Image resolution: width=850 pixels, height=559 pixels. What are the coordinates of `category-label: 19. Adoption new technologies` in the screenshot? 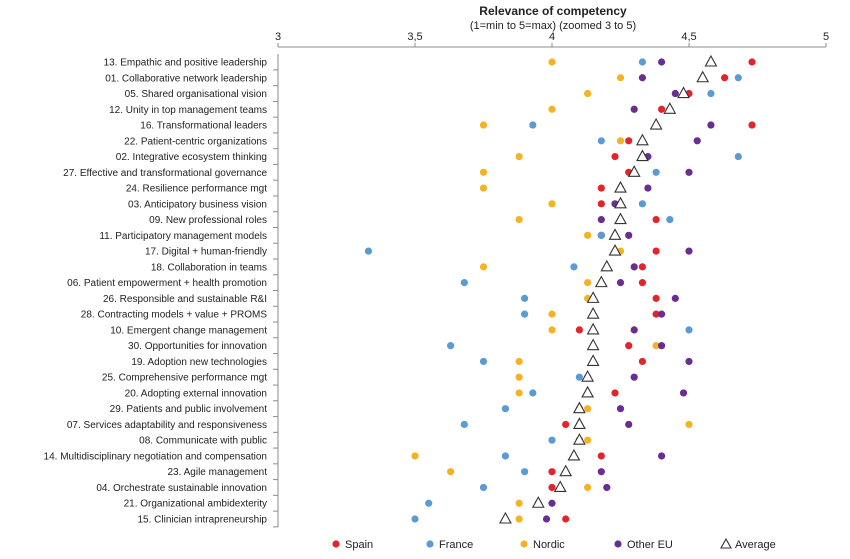 It's located at (199, 362).